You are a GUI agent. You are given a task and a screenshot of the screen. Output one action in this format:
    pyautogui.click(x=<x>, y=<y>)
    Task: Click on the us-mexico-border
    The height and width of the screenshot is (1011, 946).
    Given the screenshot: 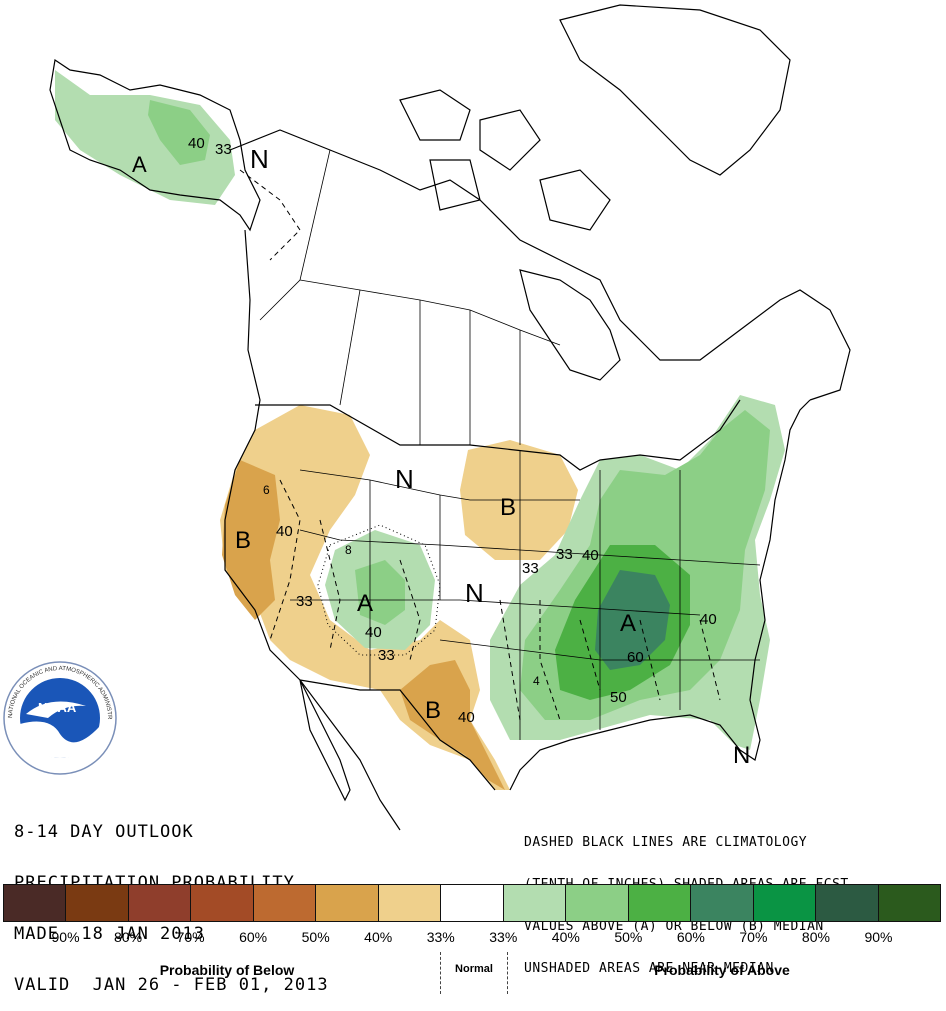 What is the action you would take?
    pyautogui.click(x=397, y=735)
    